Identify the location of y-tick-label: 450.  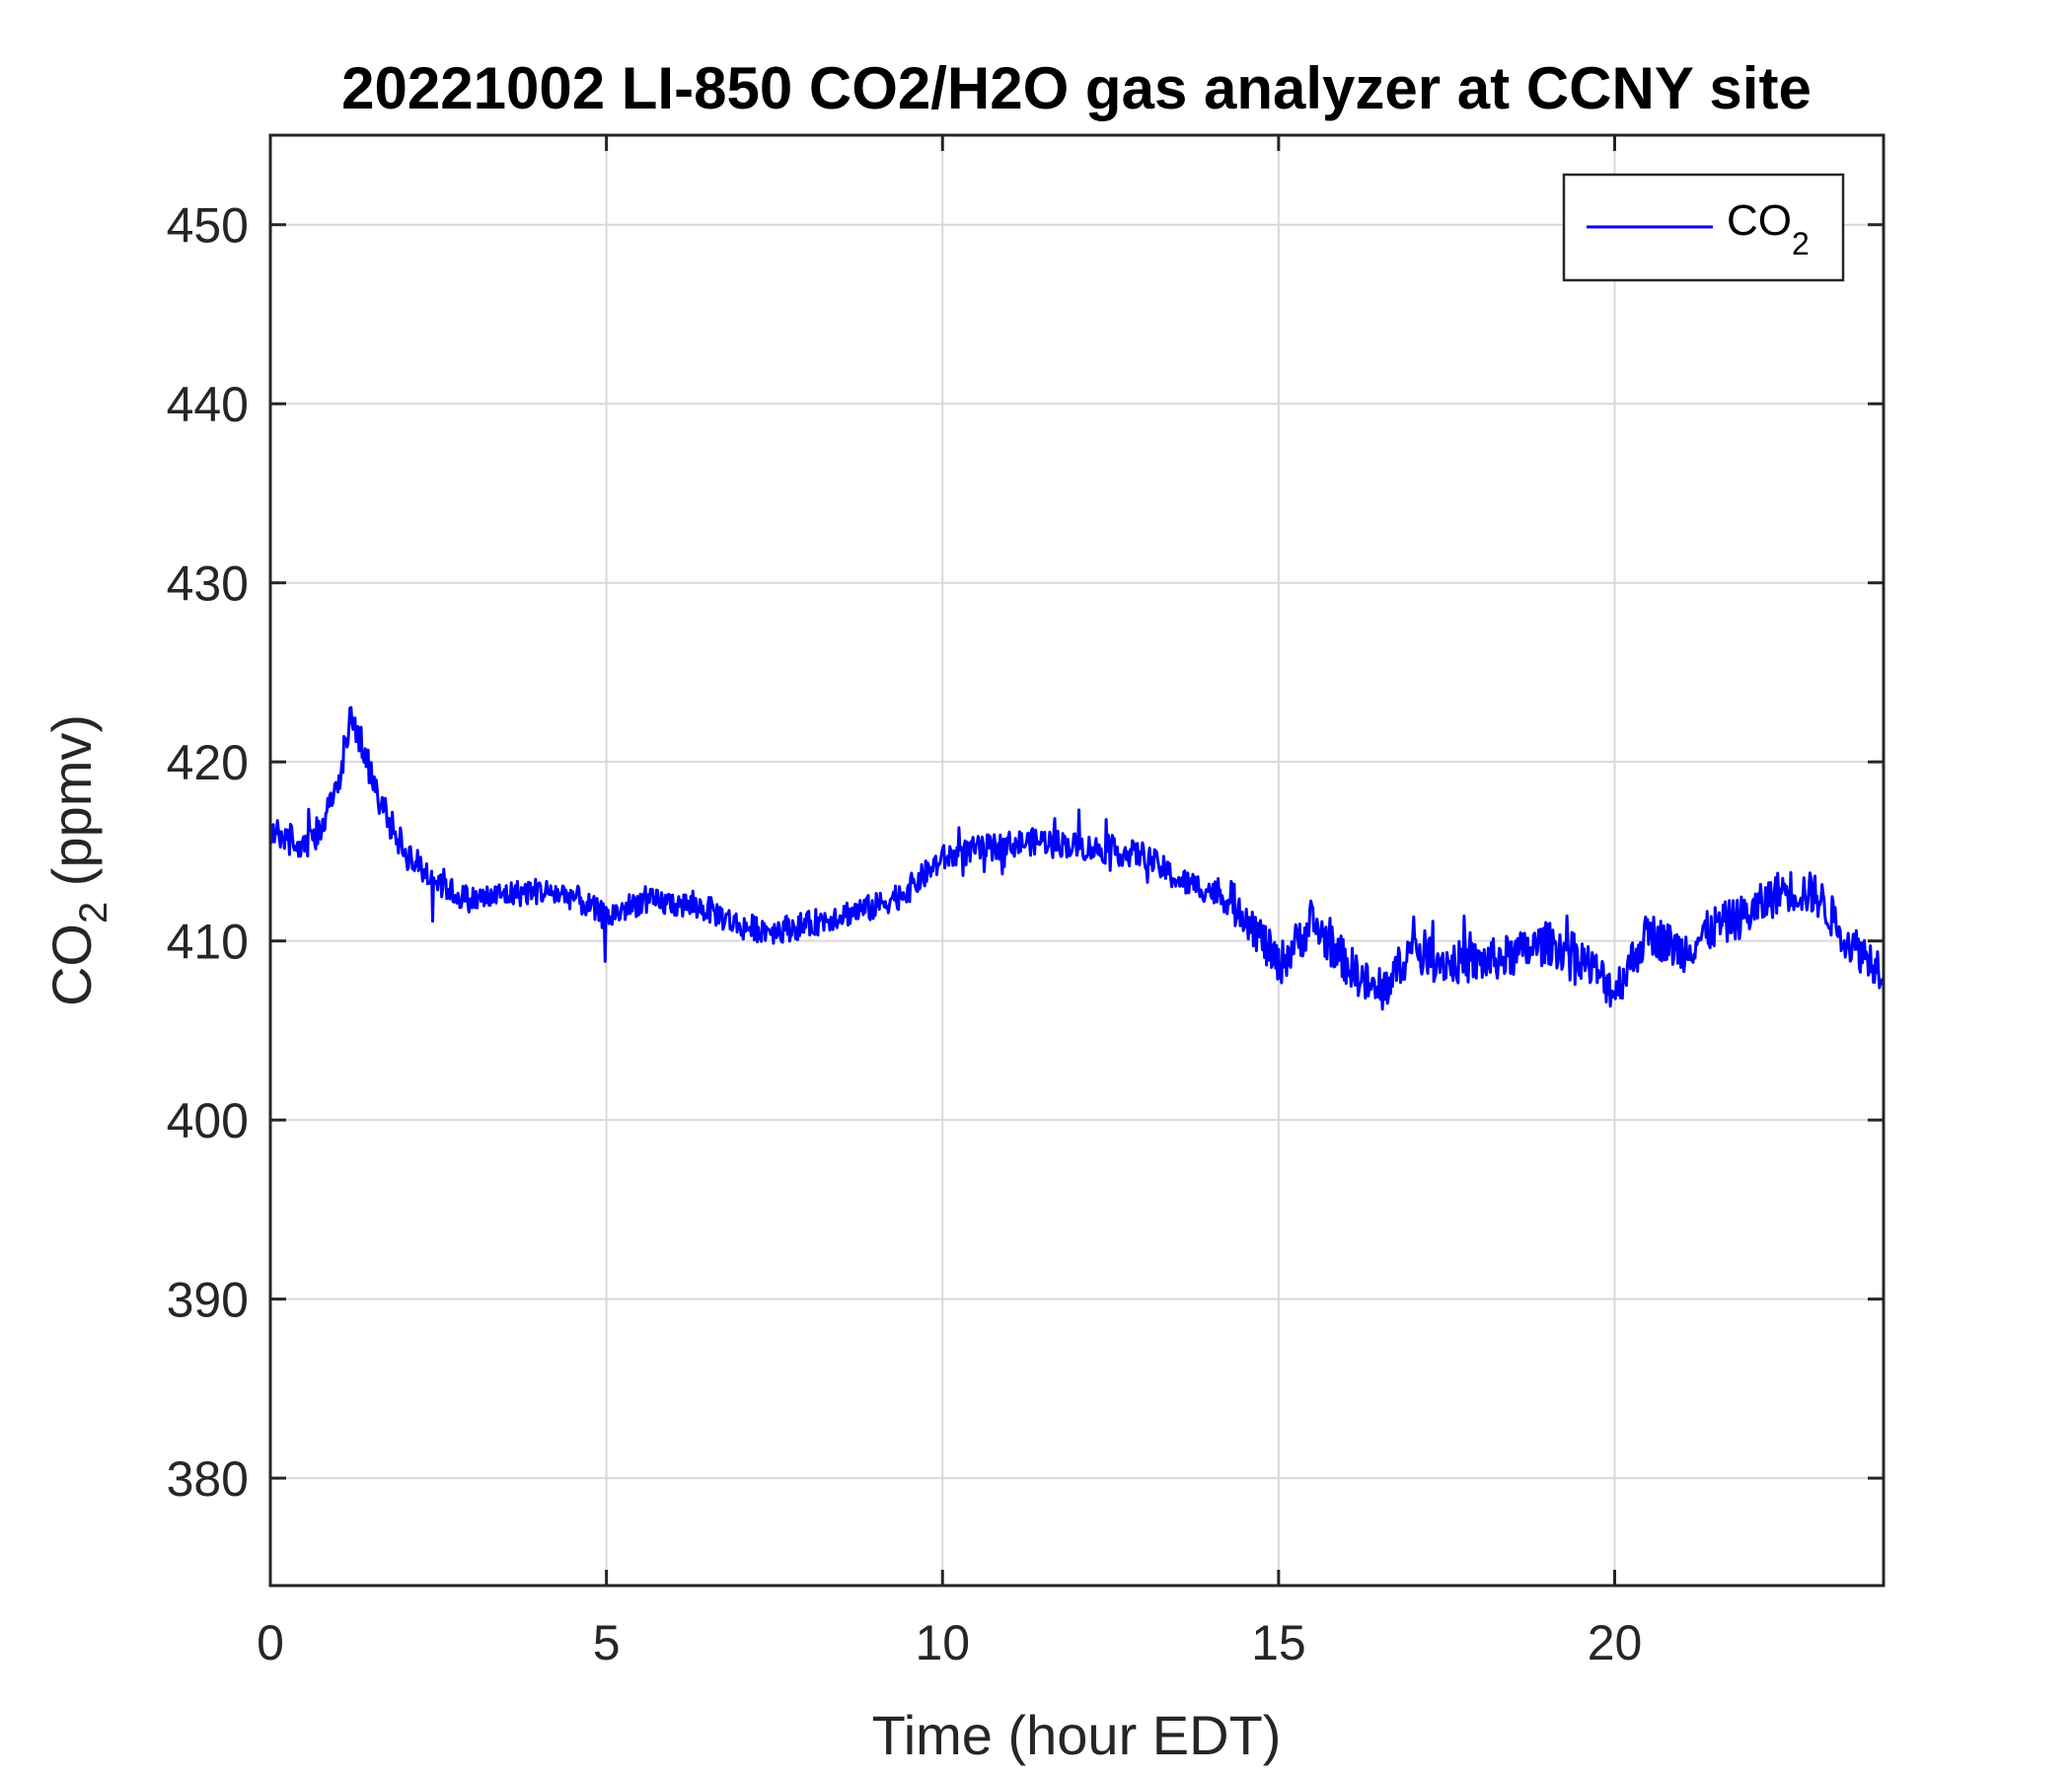
(208, 226).